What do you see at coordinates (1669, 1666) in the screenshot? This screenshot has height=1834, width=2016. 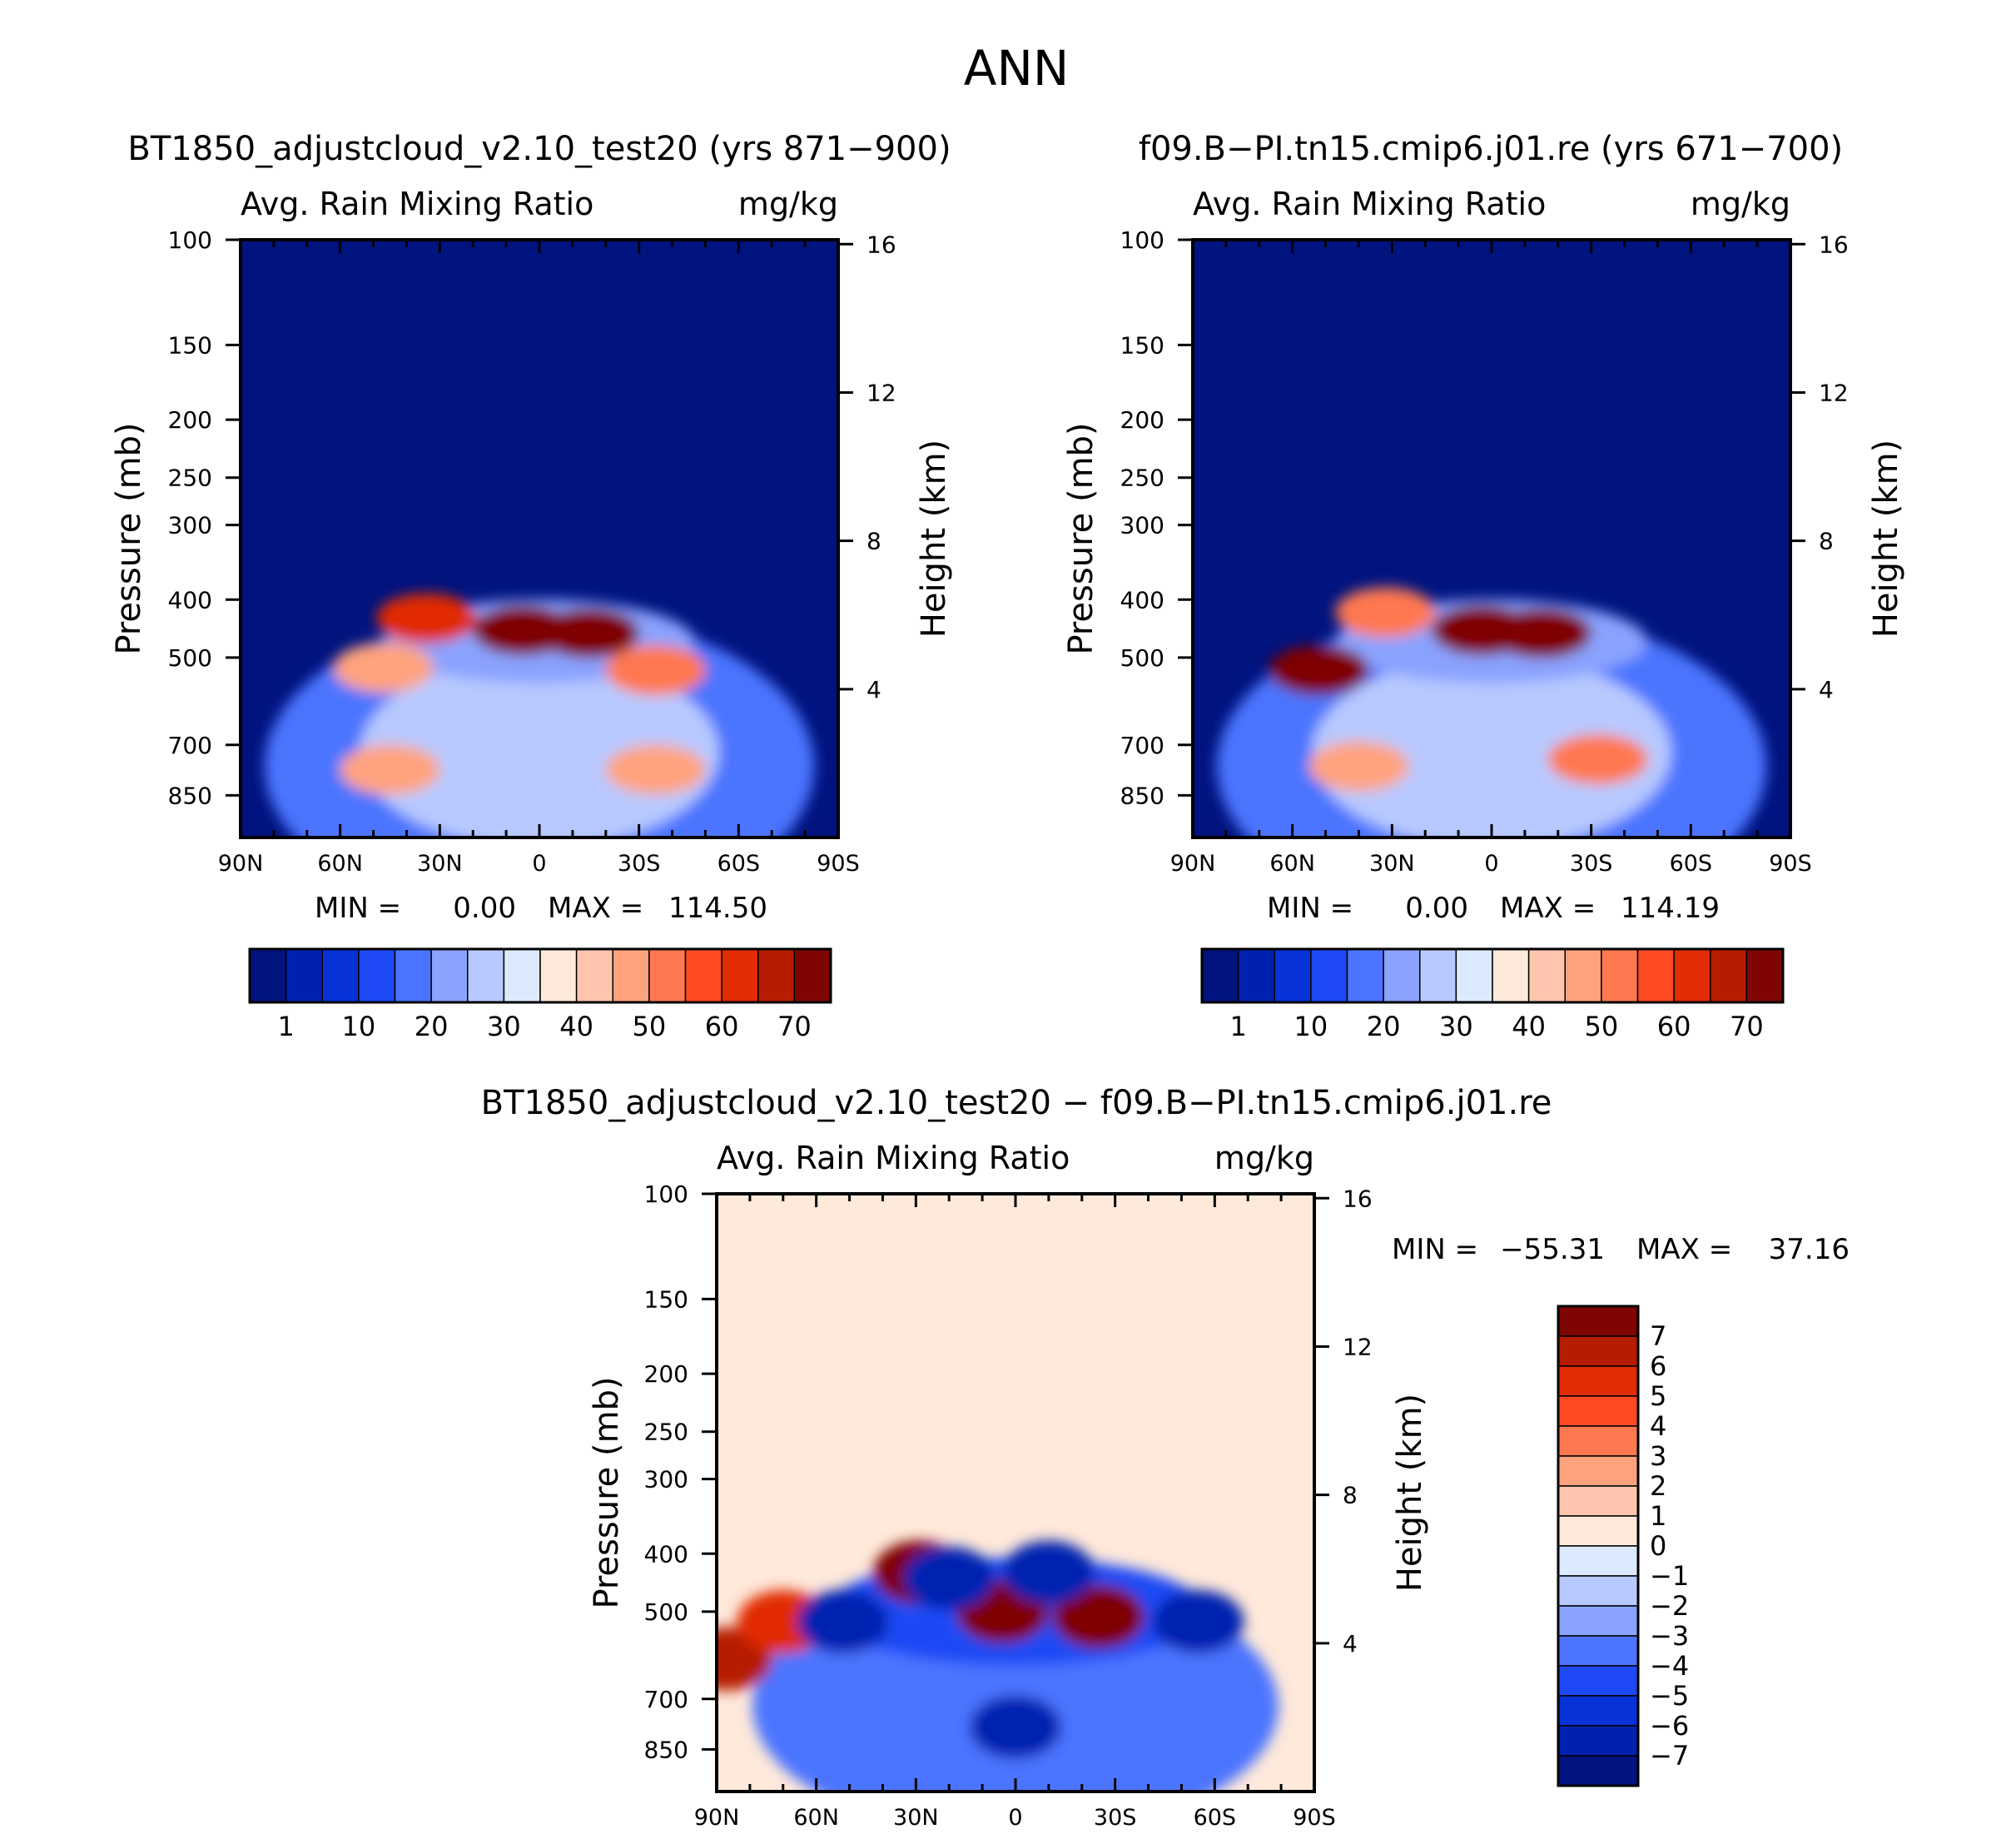 I see `panel-3-colorbar-label: −4` at bounding box center [1669, 1666].